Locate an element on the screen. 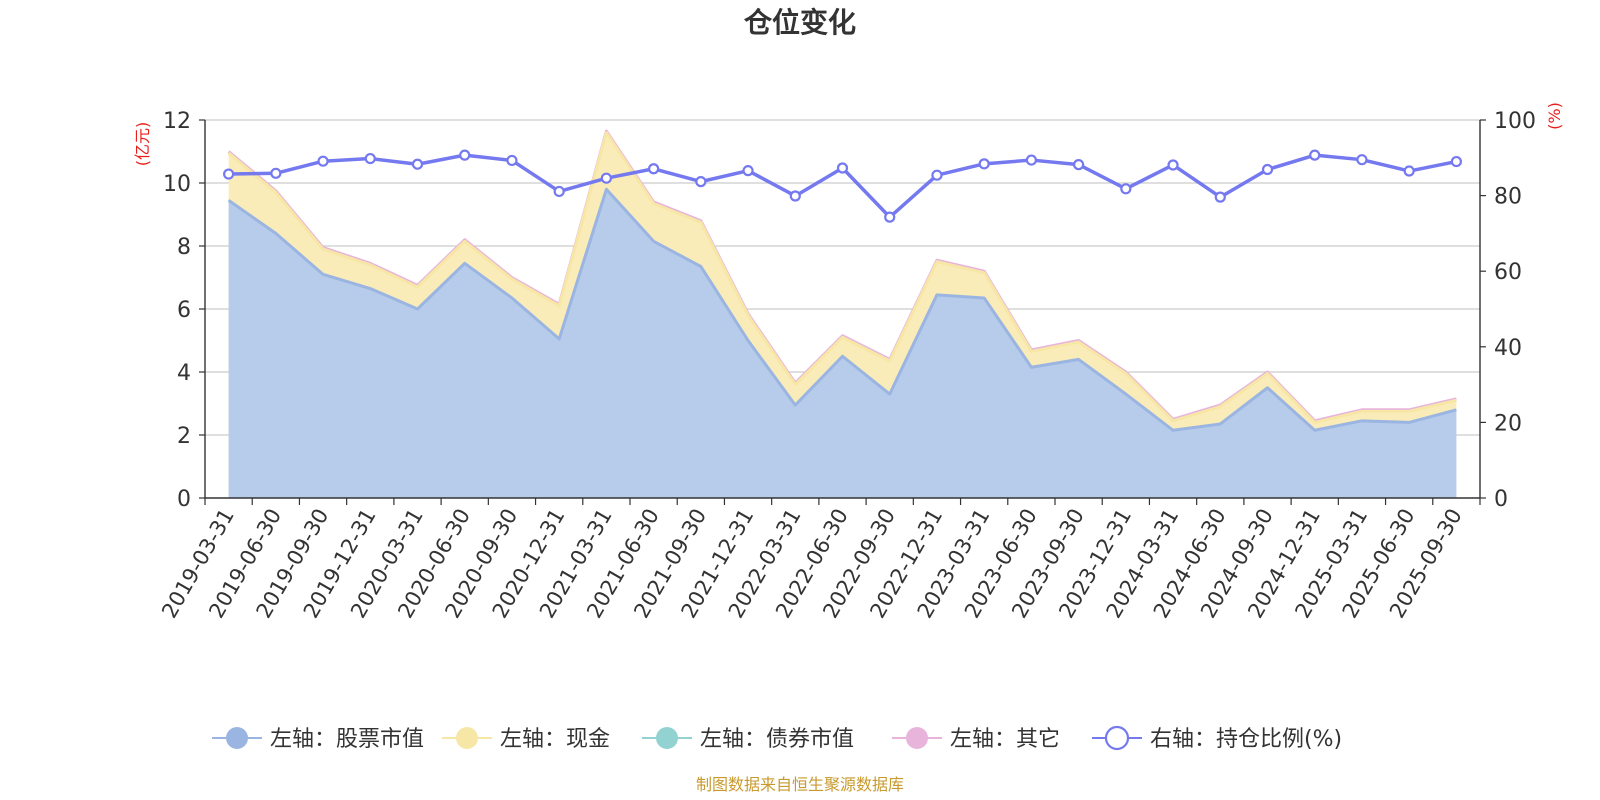 Image resolution: width=1600 pixels, height=800 pixels. left-tick-label: 12 is located at coordinates (177, 121).